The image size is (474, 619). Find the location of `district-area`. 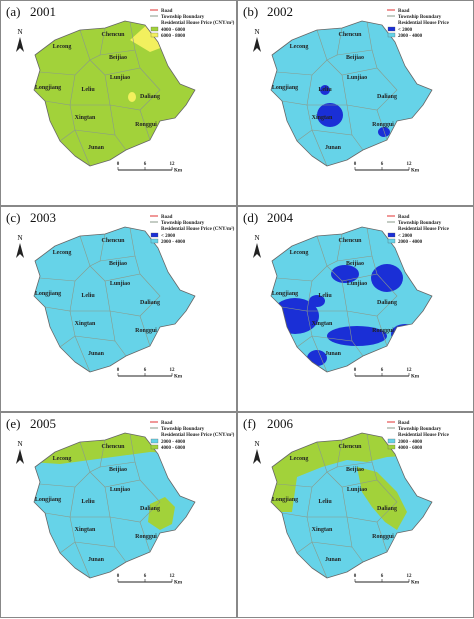

district-area is located at coordinates (114, 299).